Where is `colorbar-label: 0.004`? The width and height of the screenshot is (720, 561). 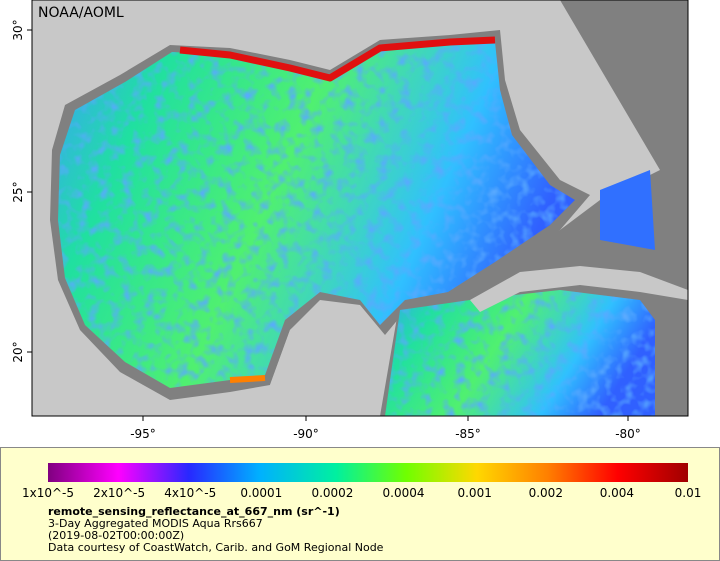 colorbar-label: 0.004 is located at coordinates (617, 493).